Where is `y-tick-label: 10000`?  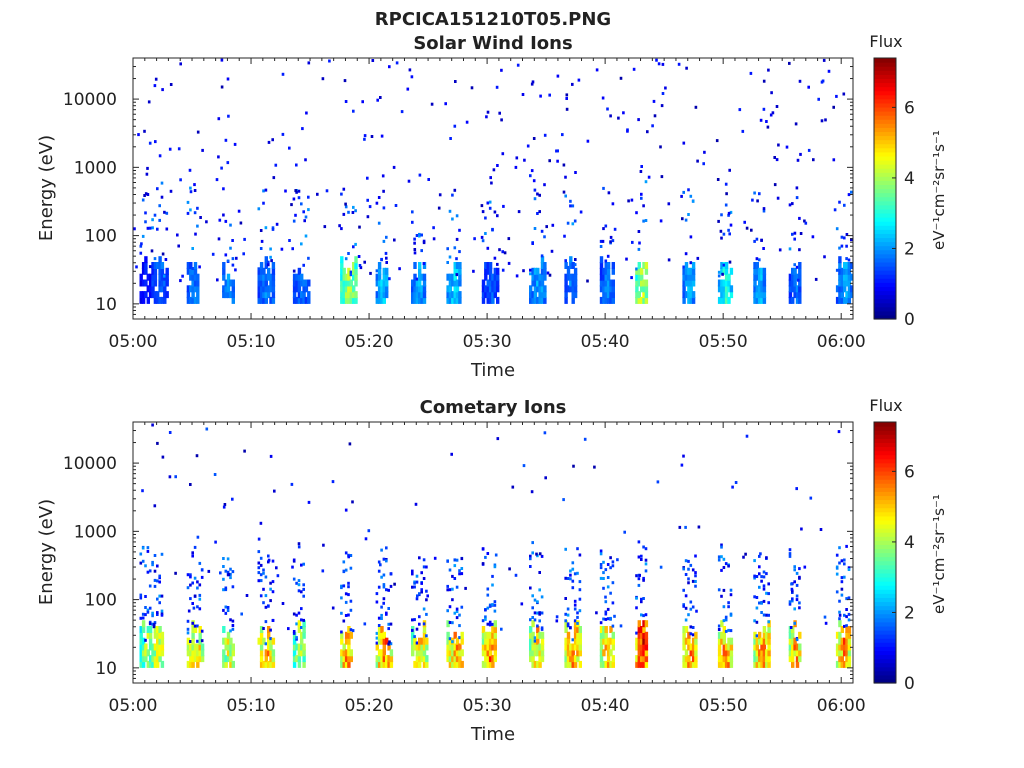 y-tick-label: 10000 is located at coordinates (90, 100).